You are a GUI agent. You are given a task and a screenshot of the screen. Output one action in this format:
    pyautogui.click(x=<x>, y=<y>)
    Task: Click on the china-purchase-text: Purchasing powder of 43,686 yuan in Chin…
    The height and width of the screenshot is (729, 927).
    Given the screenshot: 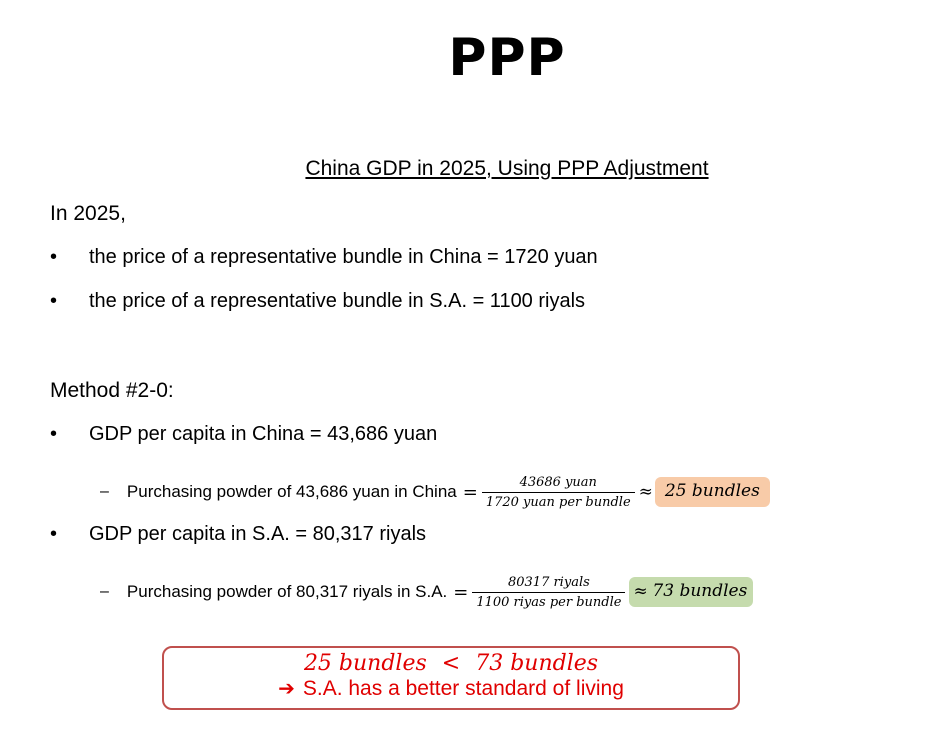 What is the action you would take?
    pyautogui.click(x=291, y=491)
    